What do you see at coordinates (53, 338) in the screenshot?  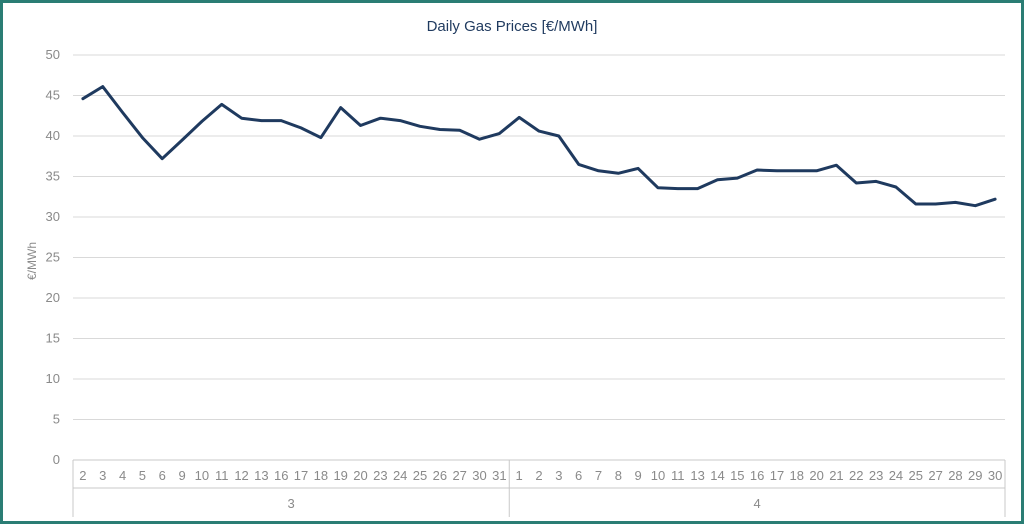 I see `y-tick-label: 15` at bounding box center [53, 338].